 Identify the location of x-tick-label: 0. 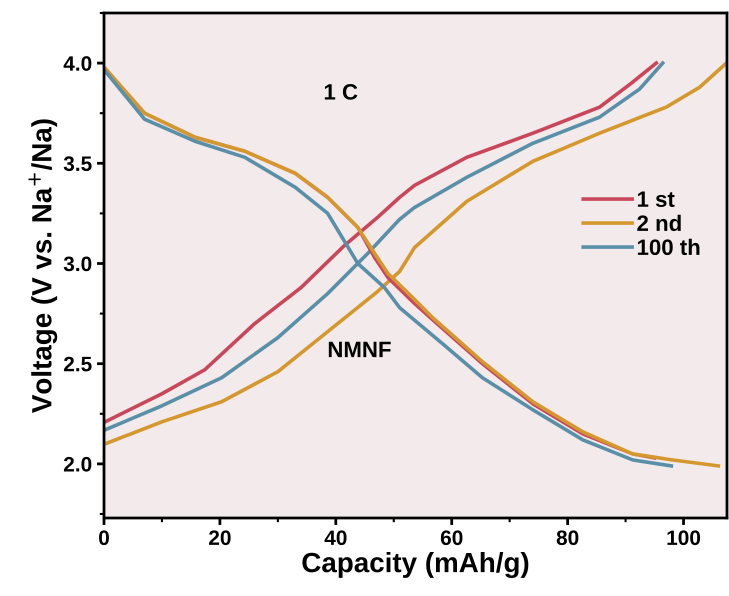
(104, 538).